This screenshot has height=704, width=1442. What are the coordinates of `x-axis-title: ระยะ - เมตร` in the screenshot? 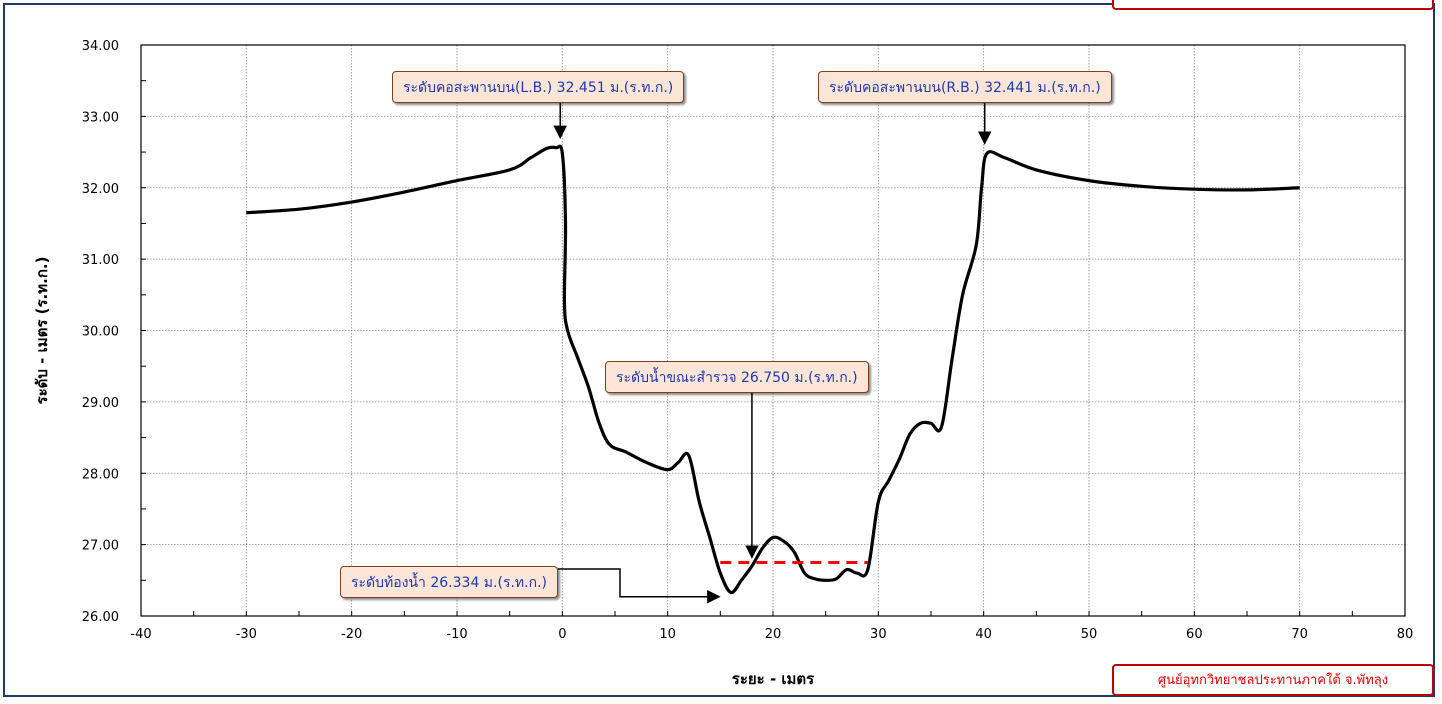 It's located at (773, 679).